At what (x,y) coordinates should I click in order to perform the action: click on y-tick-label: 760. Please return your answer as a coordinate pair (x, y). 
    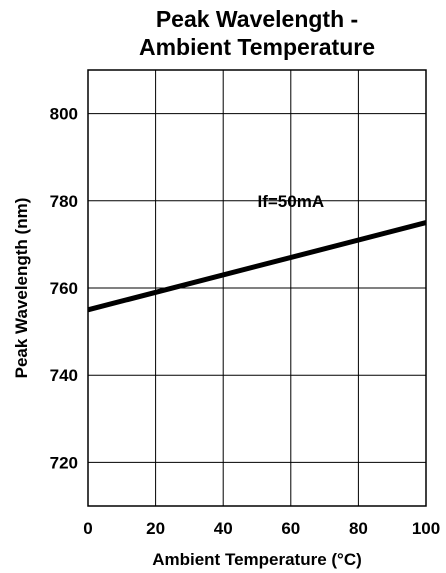
    Looking at the image, I should click on (64, 288).